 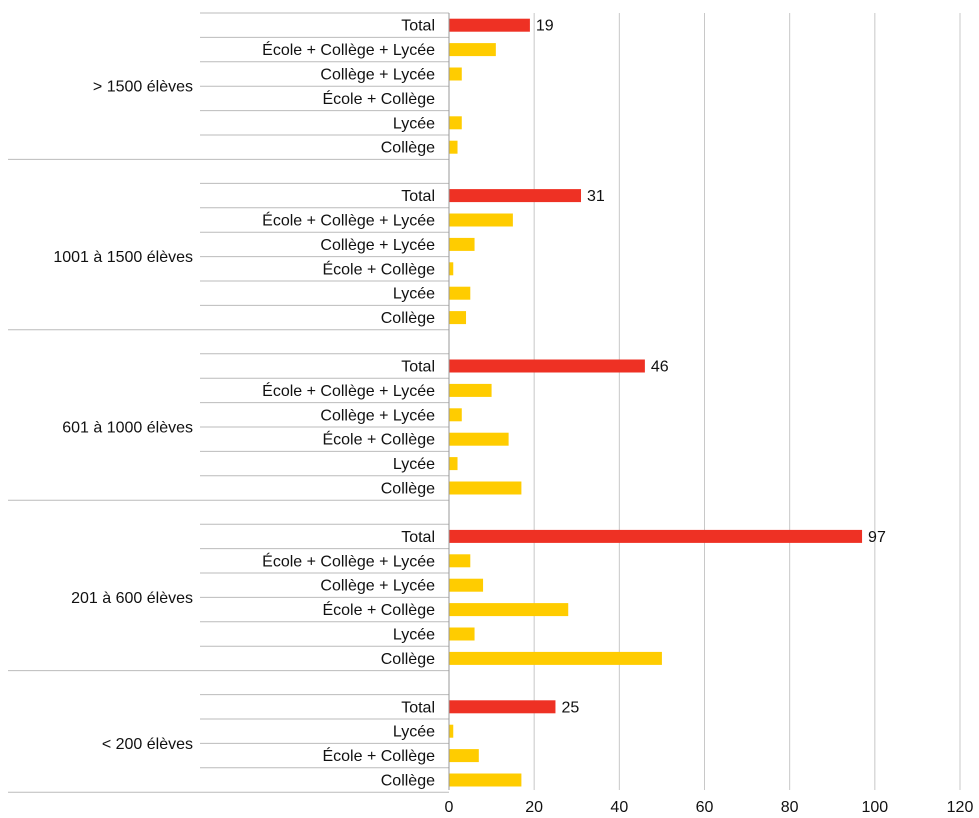 What do you see at coordinates (660, 367) in the screenshot?
I see `data-label: 46` at bounding box center [660, 367].